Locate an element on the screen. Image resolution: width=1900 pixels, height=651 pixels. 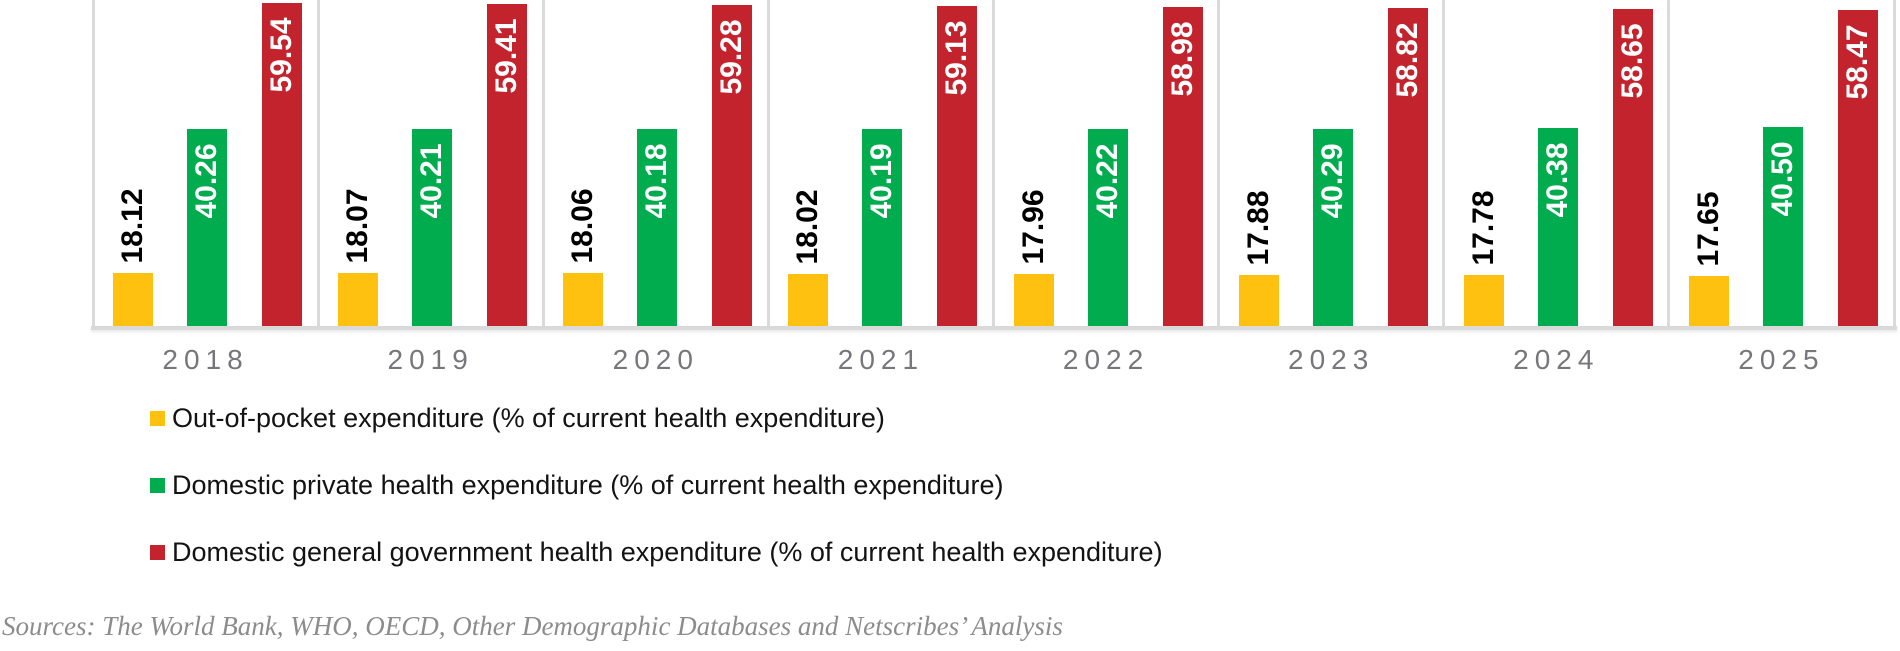
bar-out-of-pocket-2024 is located at coordinates (1483, 300).